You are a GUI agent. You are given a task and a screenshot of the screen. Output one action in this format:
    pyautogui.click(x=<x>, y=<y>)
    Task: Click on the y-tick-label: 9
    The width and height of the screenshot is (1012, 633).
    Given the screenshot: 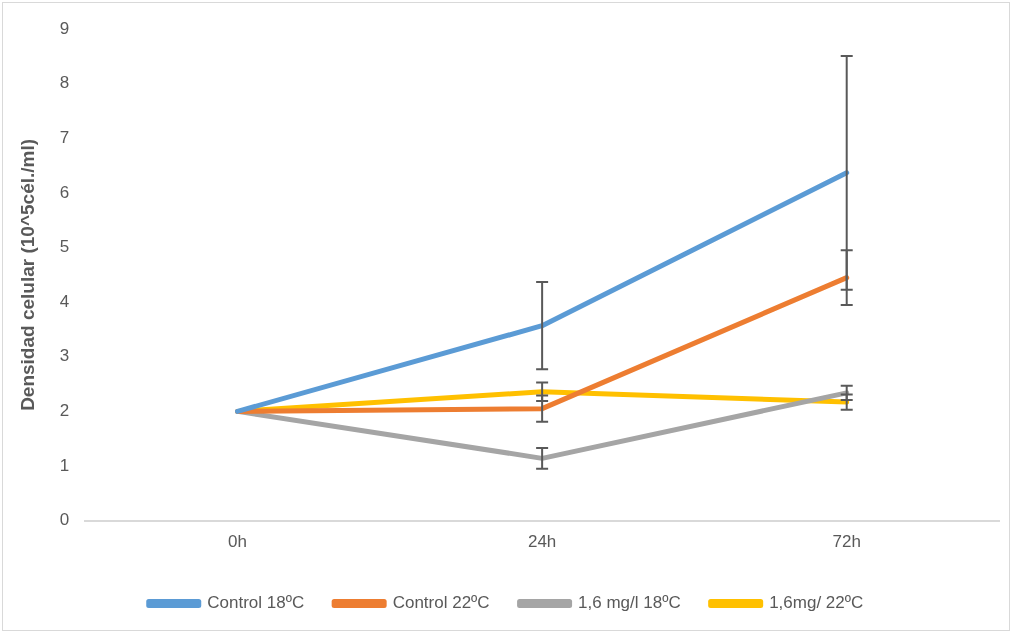 What is the action you would take?
    pyautogui.click(x=64, y=28)
    